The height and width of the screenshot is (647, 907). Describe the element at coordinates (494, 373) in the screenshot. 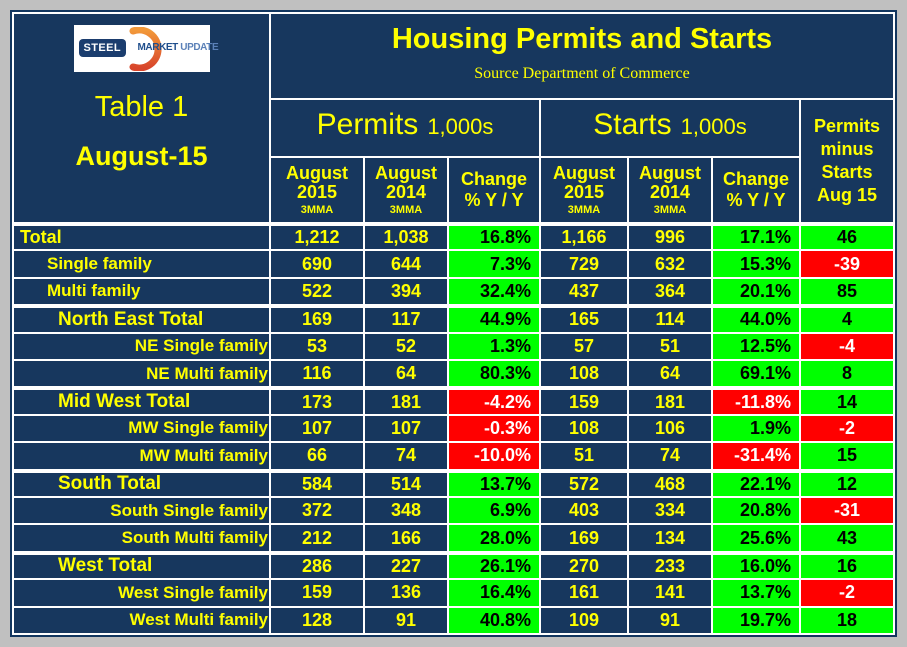

I see `permits-change-value: 80.3%` at that location.